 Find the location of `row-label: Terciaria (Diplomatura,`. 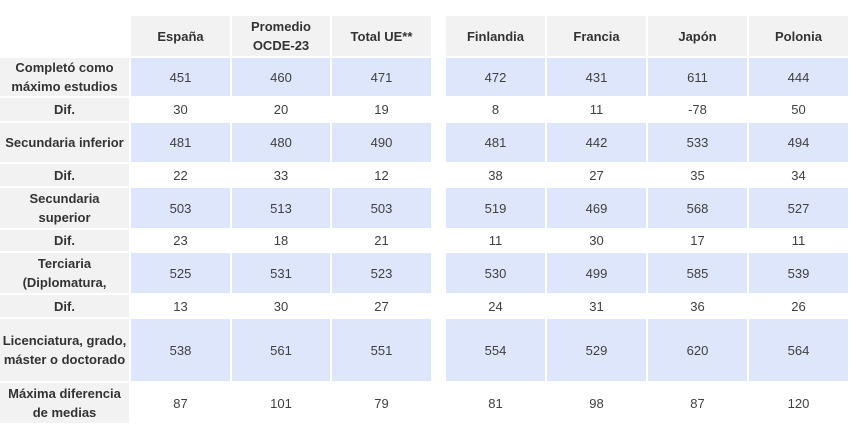

row-label: Terciaria (Diplomatura, is located at coordinates (64, 273).